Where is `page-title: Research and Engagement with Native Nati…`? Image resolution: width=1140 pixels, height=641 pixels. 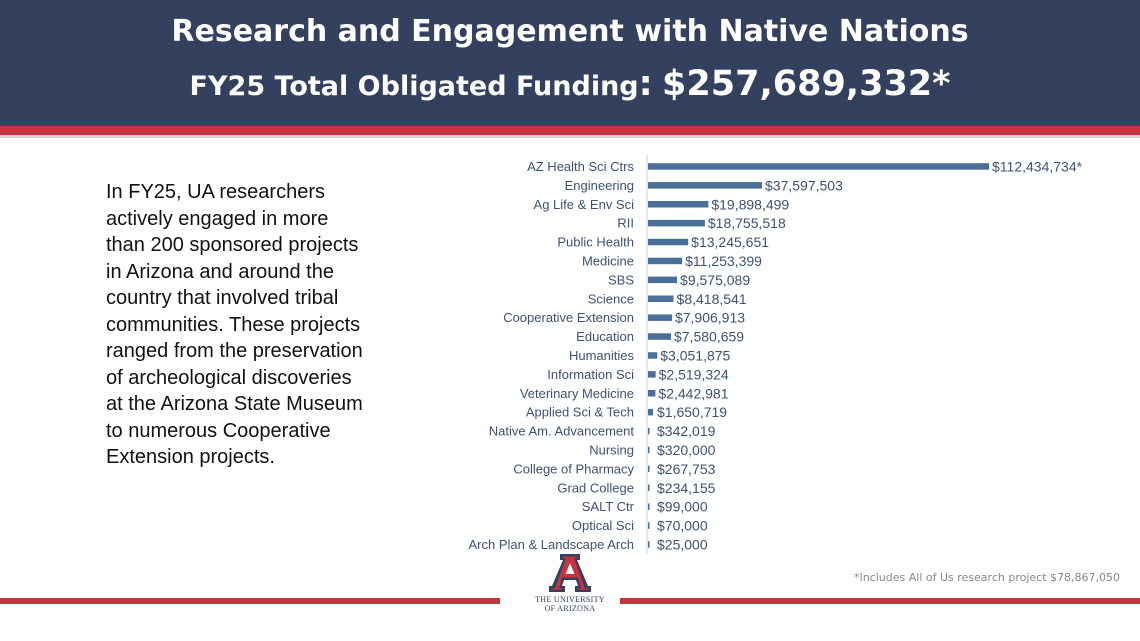
page-title: Research and Engagement with Native Nati… is located at coordinates (570, 31).